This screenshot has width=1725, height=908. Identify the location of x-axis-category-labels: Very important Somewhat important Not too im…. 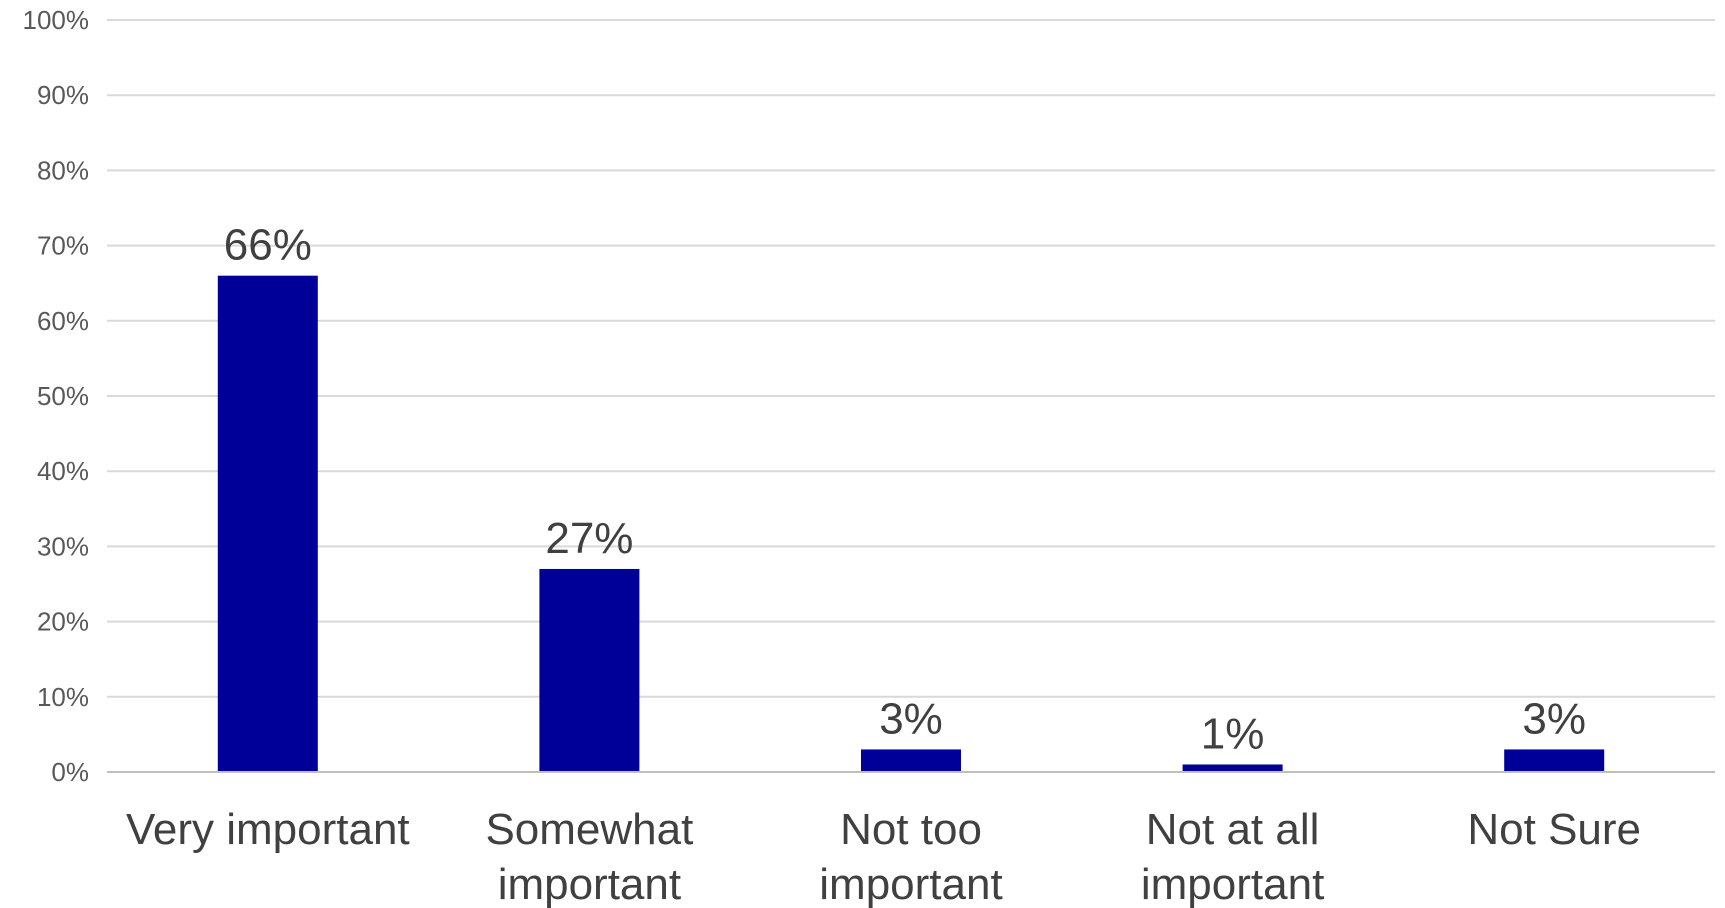
(883, 856).